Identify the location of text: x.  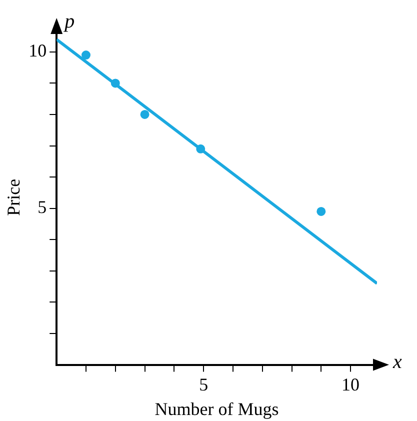
(397, 362).